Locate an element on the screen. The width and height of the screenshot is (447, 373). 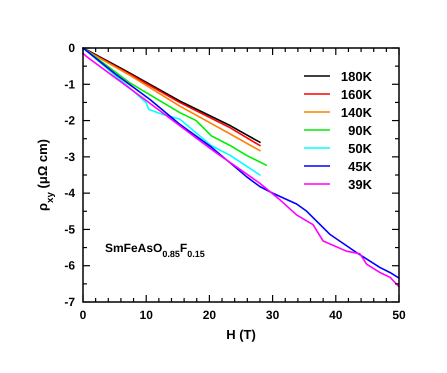
legend-label: 160K is located at coordinates (356, 94).